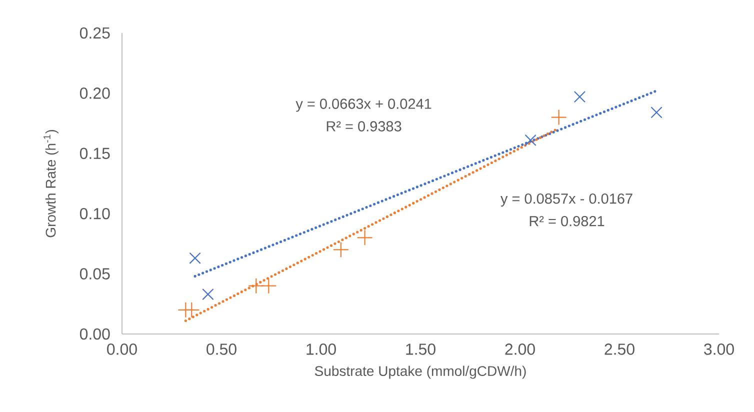 The width and height of the screenshot is (754, 412). I want to click on y-tick-label: 0.15, so click(95, 154).